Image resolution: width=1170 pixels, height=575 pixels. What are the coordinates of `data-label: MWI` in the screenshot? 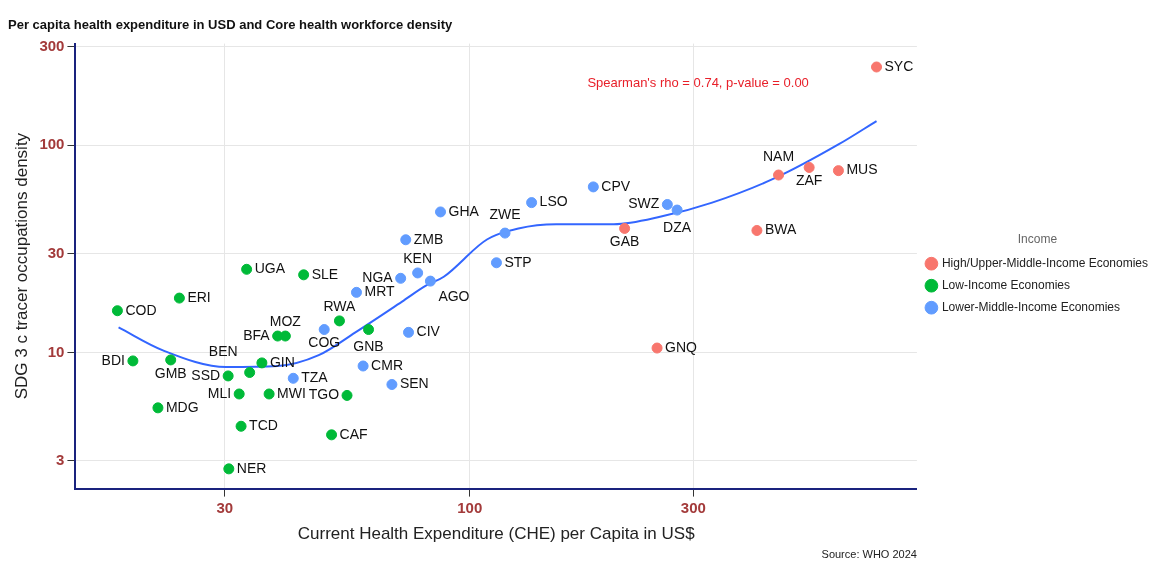 It's located at (291, 392).